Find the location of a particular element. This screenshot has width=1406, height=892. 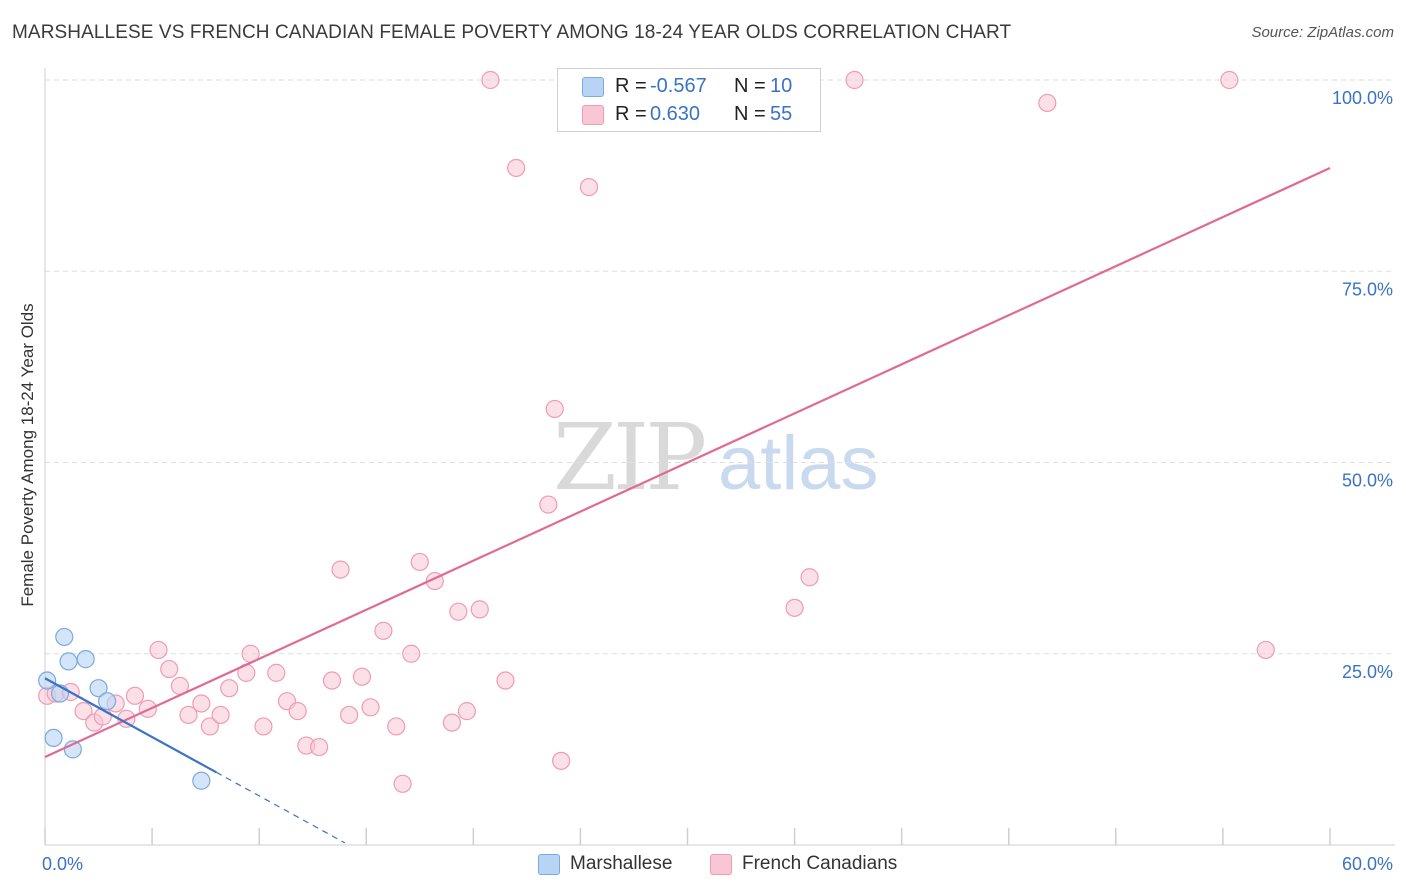

legend-row-marshallese: R = -0.567 N = 10 is located at coordinates (689, 86).